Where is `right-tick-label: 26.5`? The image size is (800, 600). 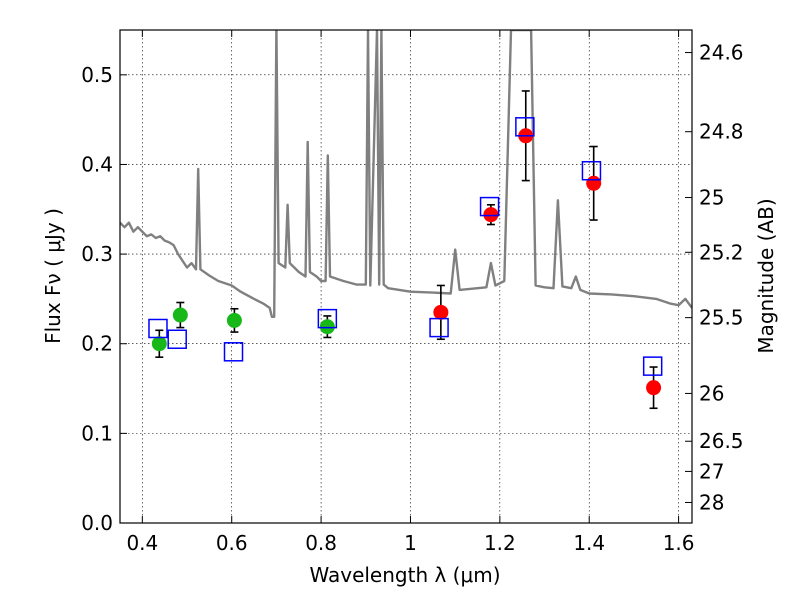 right-tick-label: 26.5 is located at coordinates (721, 441).